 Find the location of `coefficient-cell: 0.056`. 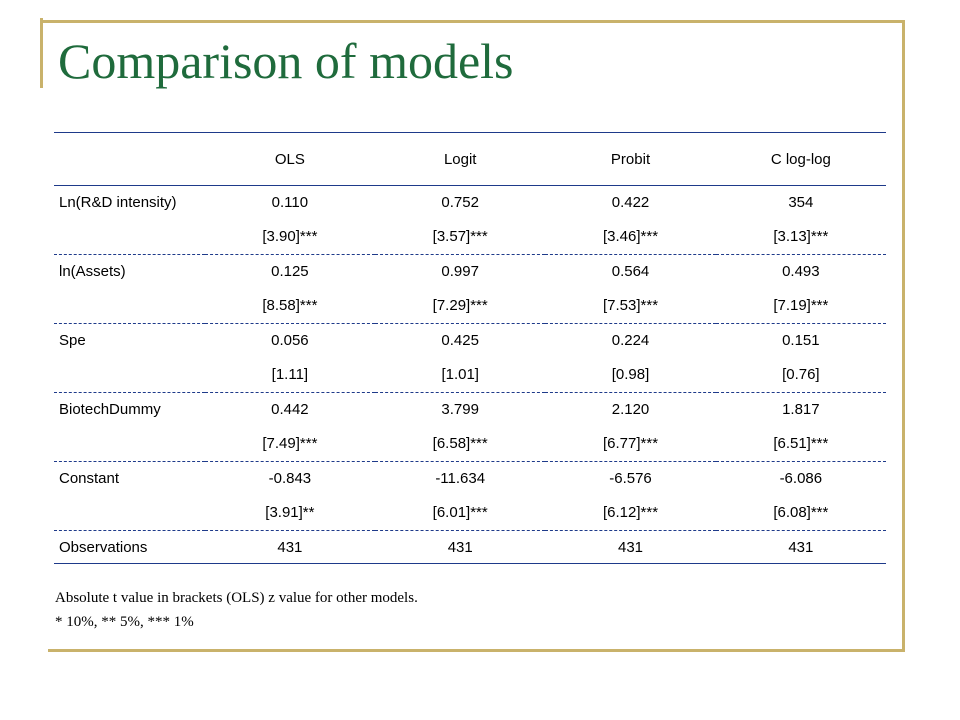

coefficient-cell: 0.056 is located at coordinates (290, 340).